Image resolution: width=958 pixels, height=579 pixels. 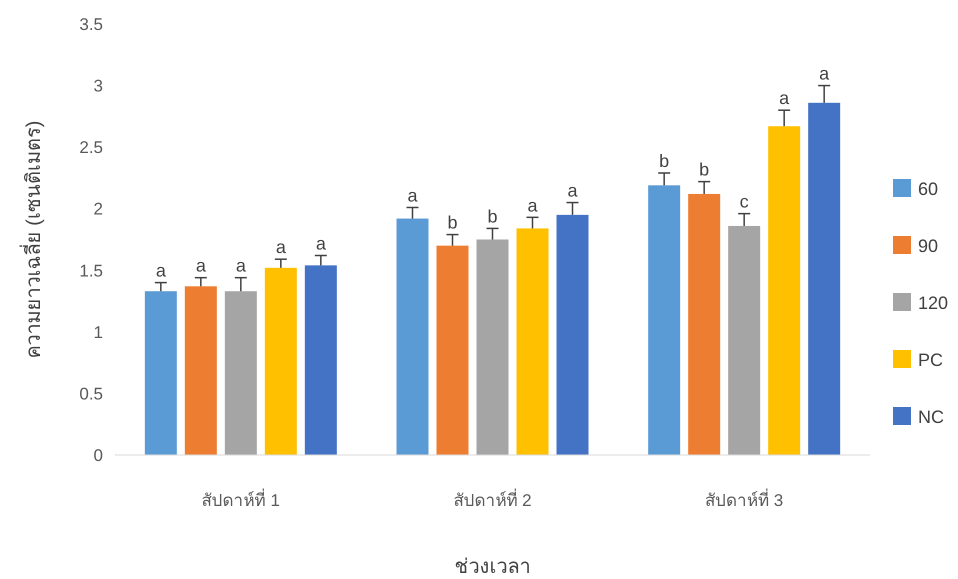 What do you see at coordinates (933, 303) in the screenshot?
I see `legend-label: 120` at bounding box center [933, 303].